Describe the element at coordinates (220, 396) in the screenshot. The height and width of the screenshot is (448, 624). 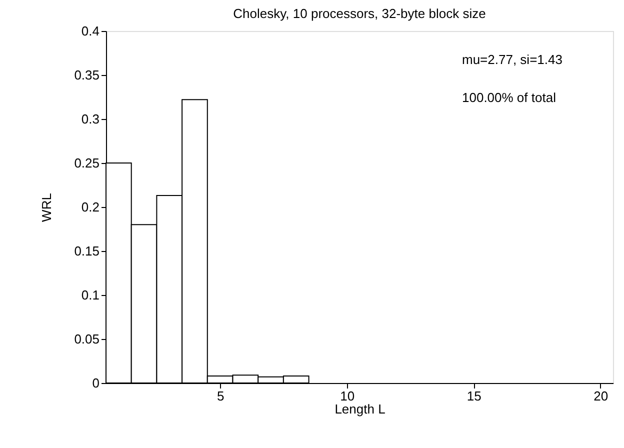
I see `x-tick-label: 5` at that location.